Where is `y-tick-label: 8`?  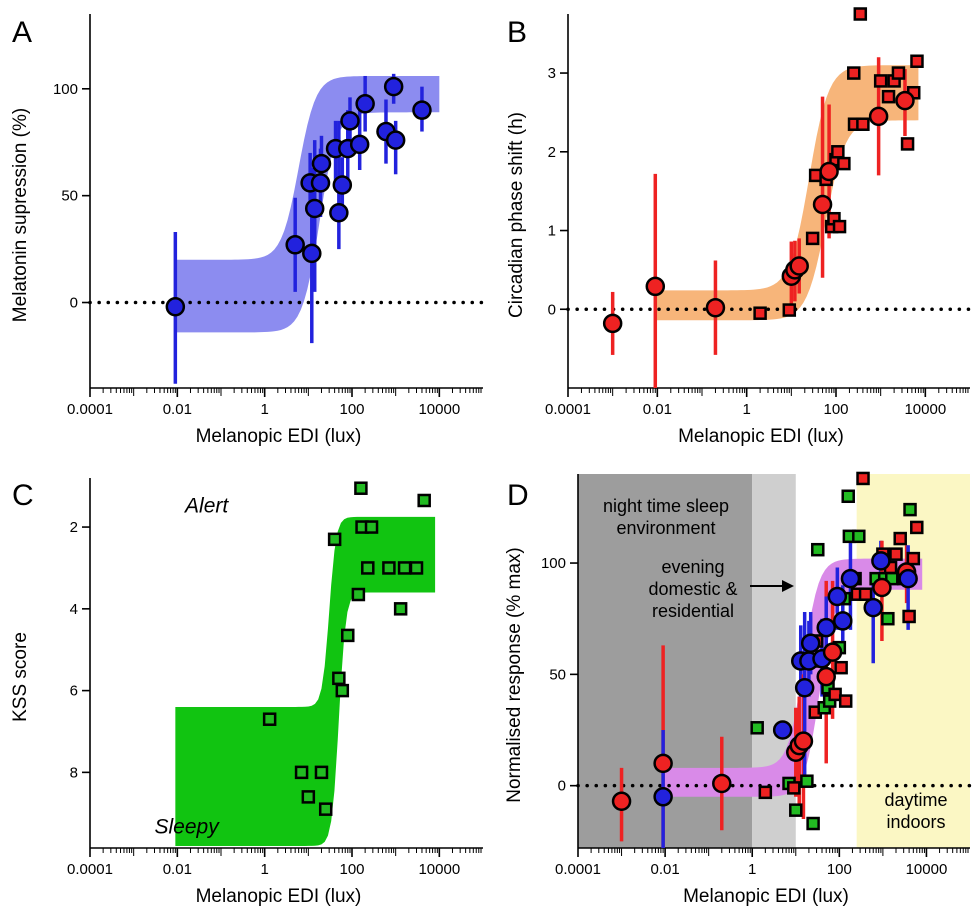
y-tick-label: 8 is located at coordinates (74, 772).